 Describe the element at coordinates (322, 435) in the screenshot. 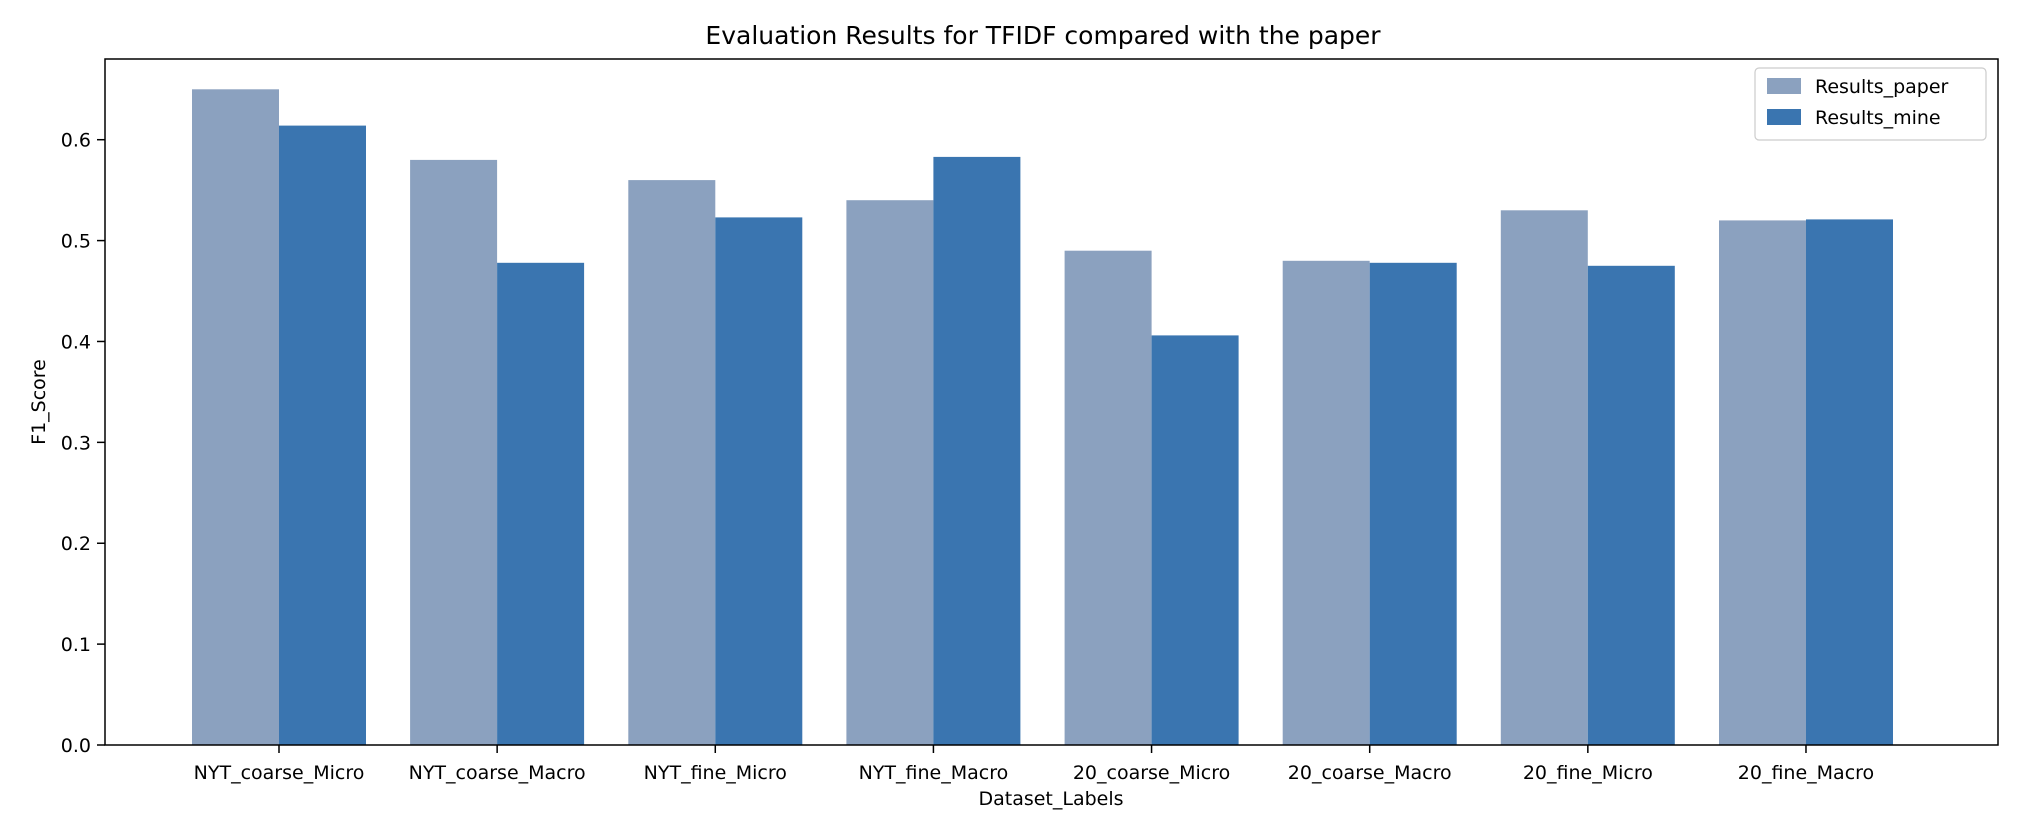

I see `bar-results-mine-nyt-coarse-micro` at that location.